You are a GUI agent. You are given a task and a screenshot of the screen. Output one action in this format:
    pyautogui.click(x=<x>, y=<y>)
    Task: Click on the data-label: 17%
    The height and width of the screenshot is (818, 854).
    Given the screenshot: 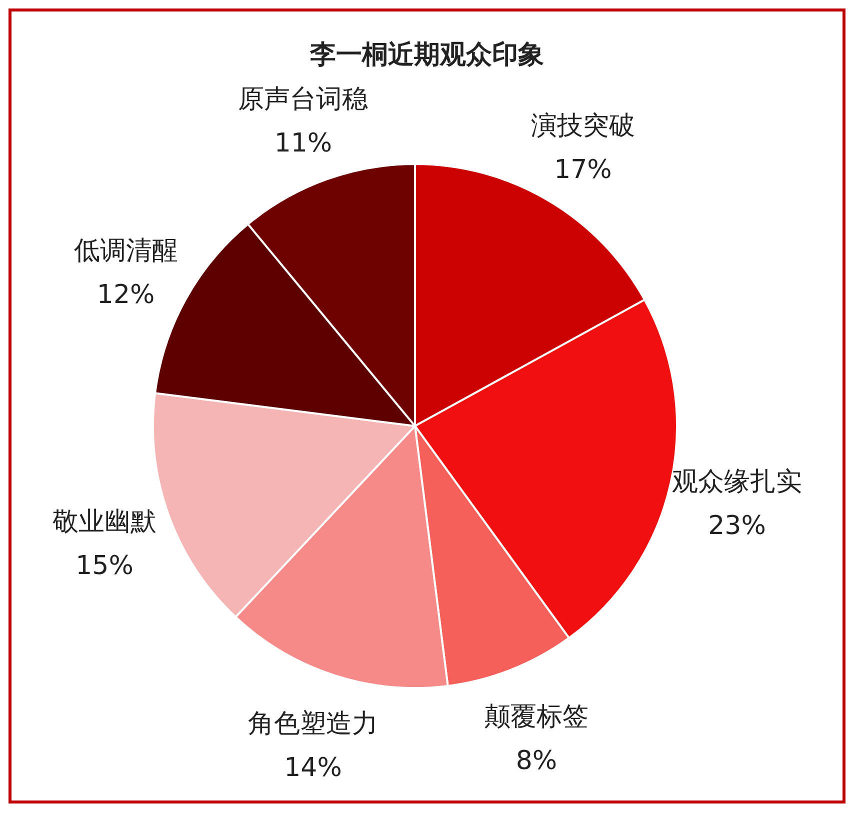 What is the action you would take?
    pyautogui.click(x=583, y=169)
    